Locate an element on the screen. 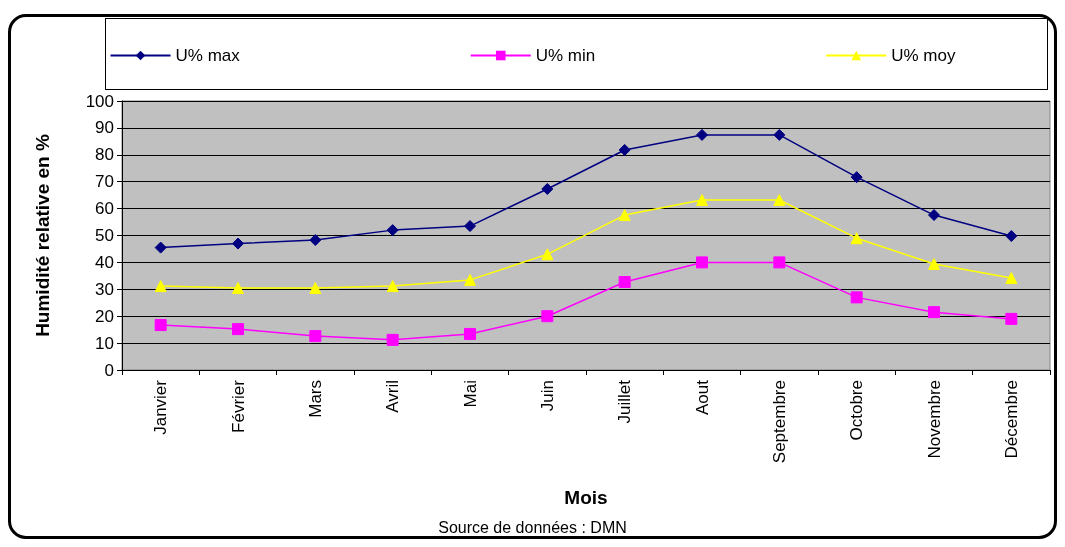  y-tick-label: 80 is located at coordinates (104, 155).